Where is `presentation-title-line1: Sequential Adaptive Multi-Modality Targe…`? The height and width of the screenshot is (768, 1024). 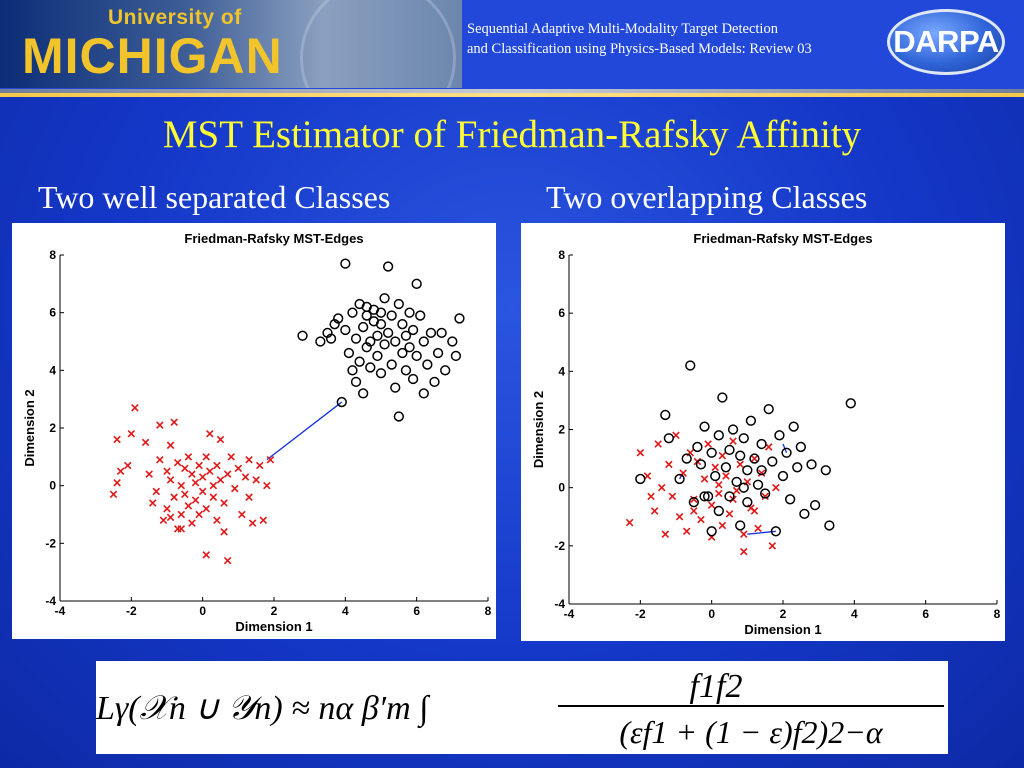
presentation-title-line1: Sequential Adaptive Multi-Modality Targe… is located at coordinates (622, 29).